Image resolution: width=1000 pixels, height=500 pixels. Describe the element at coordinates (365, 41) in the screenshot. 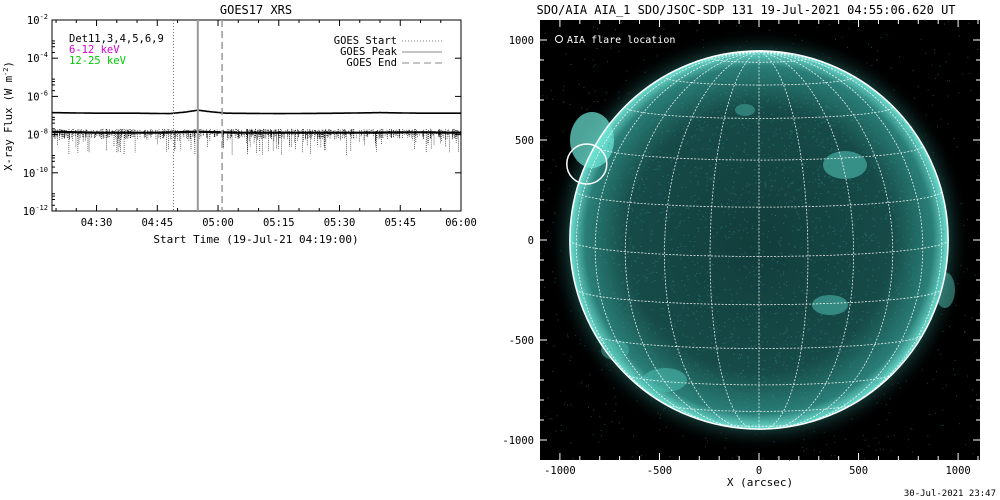

I see `legend-goes-start: GOES Start` at that location.